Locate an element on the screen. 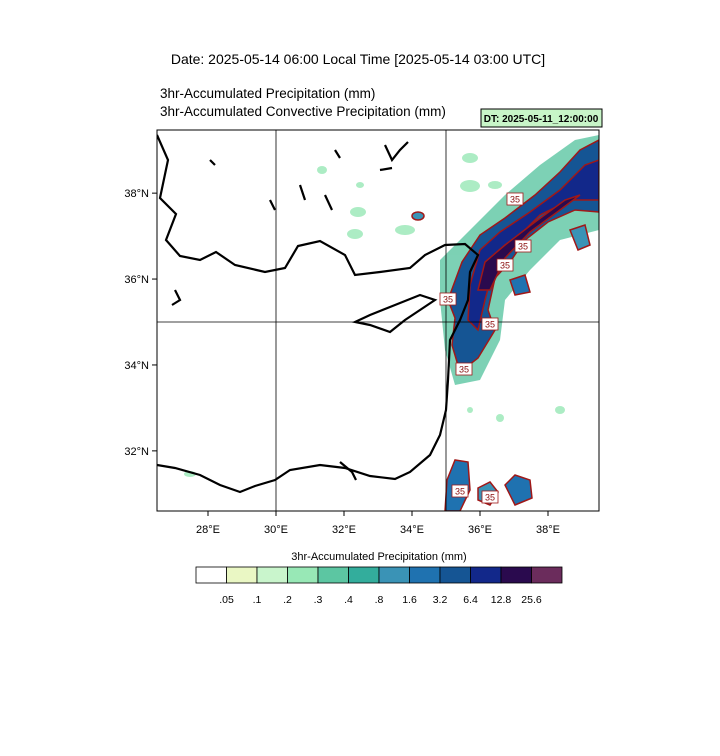 The image size is (720, 756). colorbar-label: 12.8 is located at coordinates (501, 600).